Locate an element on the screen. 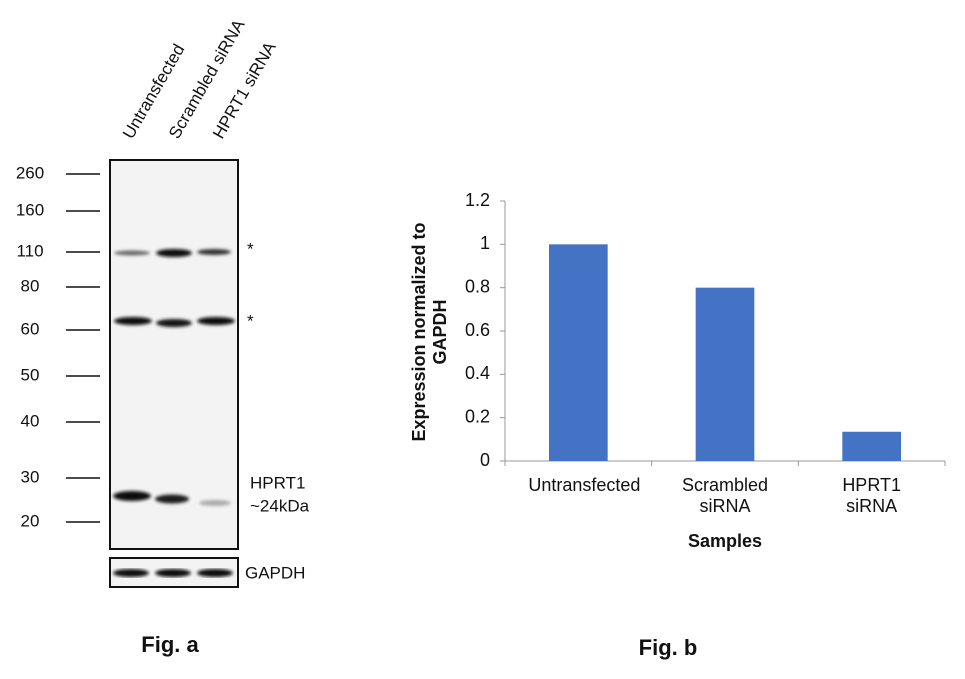 The width and height of the screenshot is (965, 679). y-tick-label: 0.4 is located at coordinates (477, 373).